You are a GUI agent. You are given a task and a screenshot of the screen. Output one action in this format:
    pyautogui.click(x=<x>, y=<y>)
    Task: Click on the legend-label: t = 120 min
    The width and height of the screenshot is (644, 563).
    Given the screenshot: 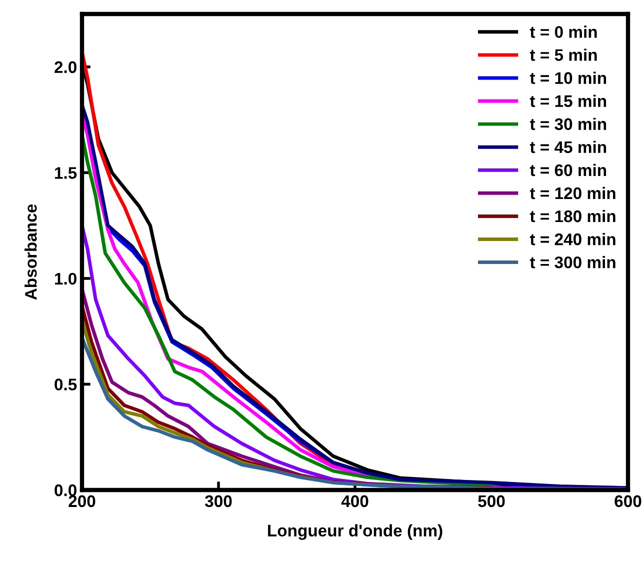 What is the action you would take?
    pyautogui.click(x=573, y=193)
    